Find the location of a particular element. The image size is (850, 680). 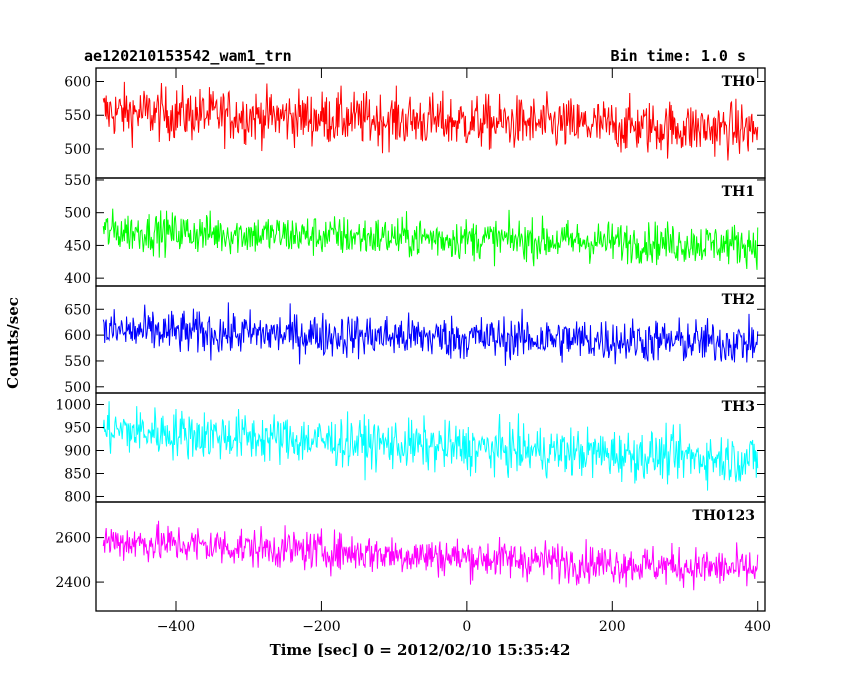

panel-th0123: 2400 2600 TH0123 is located at coordinates (410, 556).